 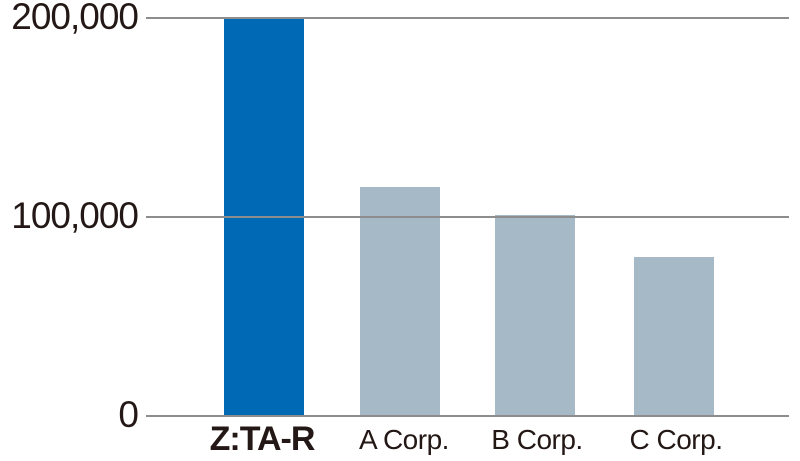 What do you see at coordinates (75, 18) in the screenshot?
I see `y-tick-label-200000: 200,000` at bounding box center [75, 18].